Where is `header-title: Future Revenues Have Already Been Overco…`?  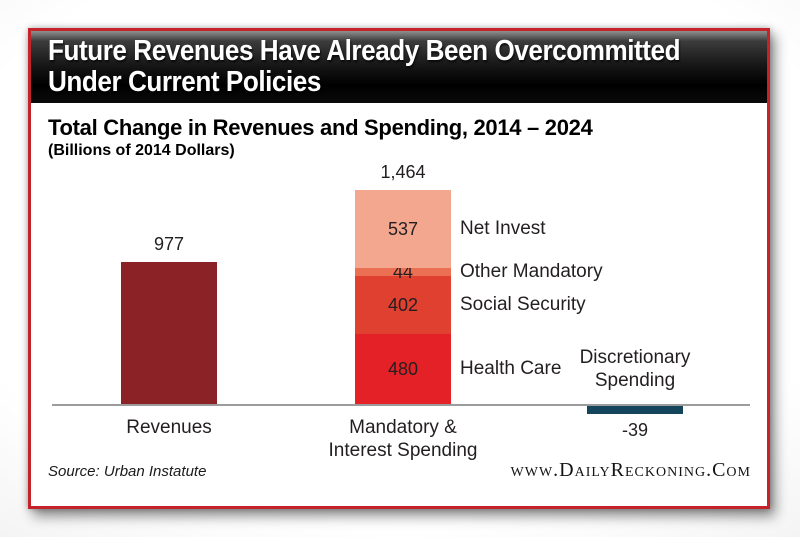
header-title: Future Revenues Have Already Been Overco… is located at coordinates (364, 66).